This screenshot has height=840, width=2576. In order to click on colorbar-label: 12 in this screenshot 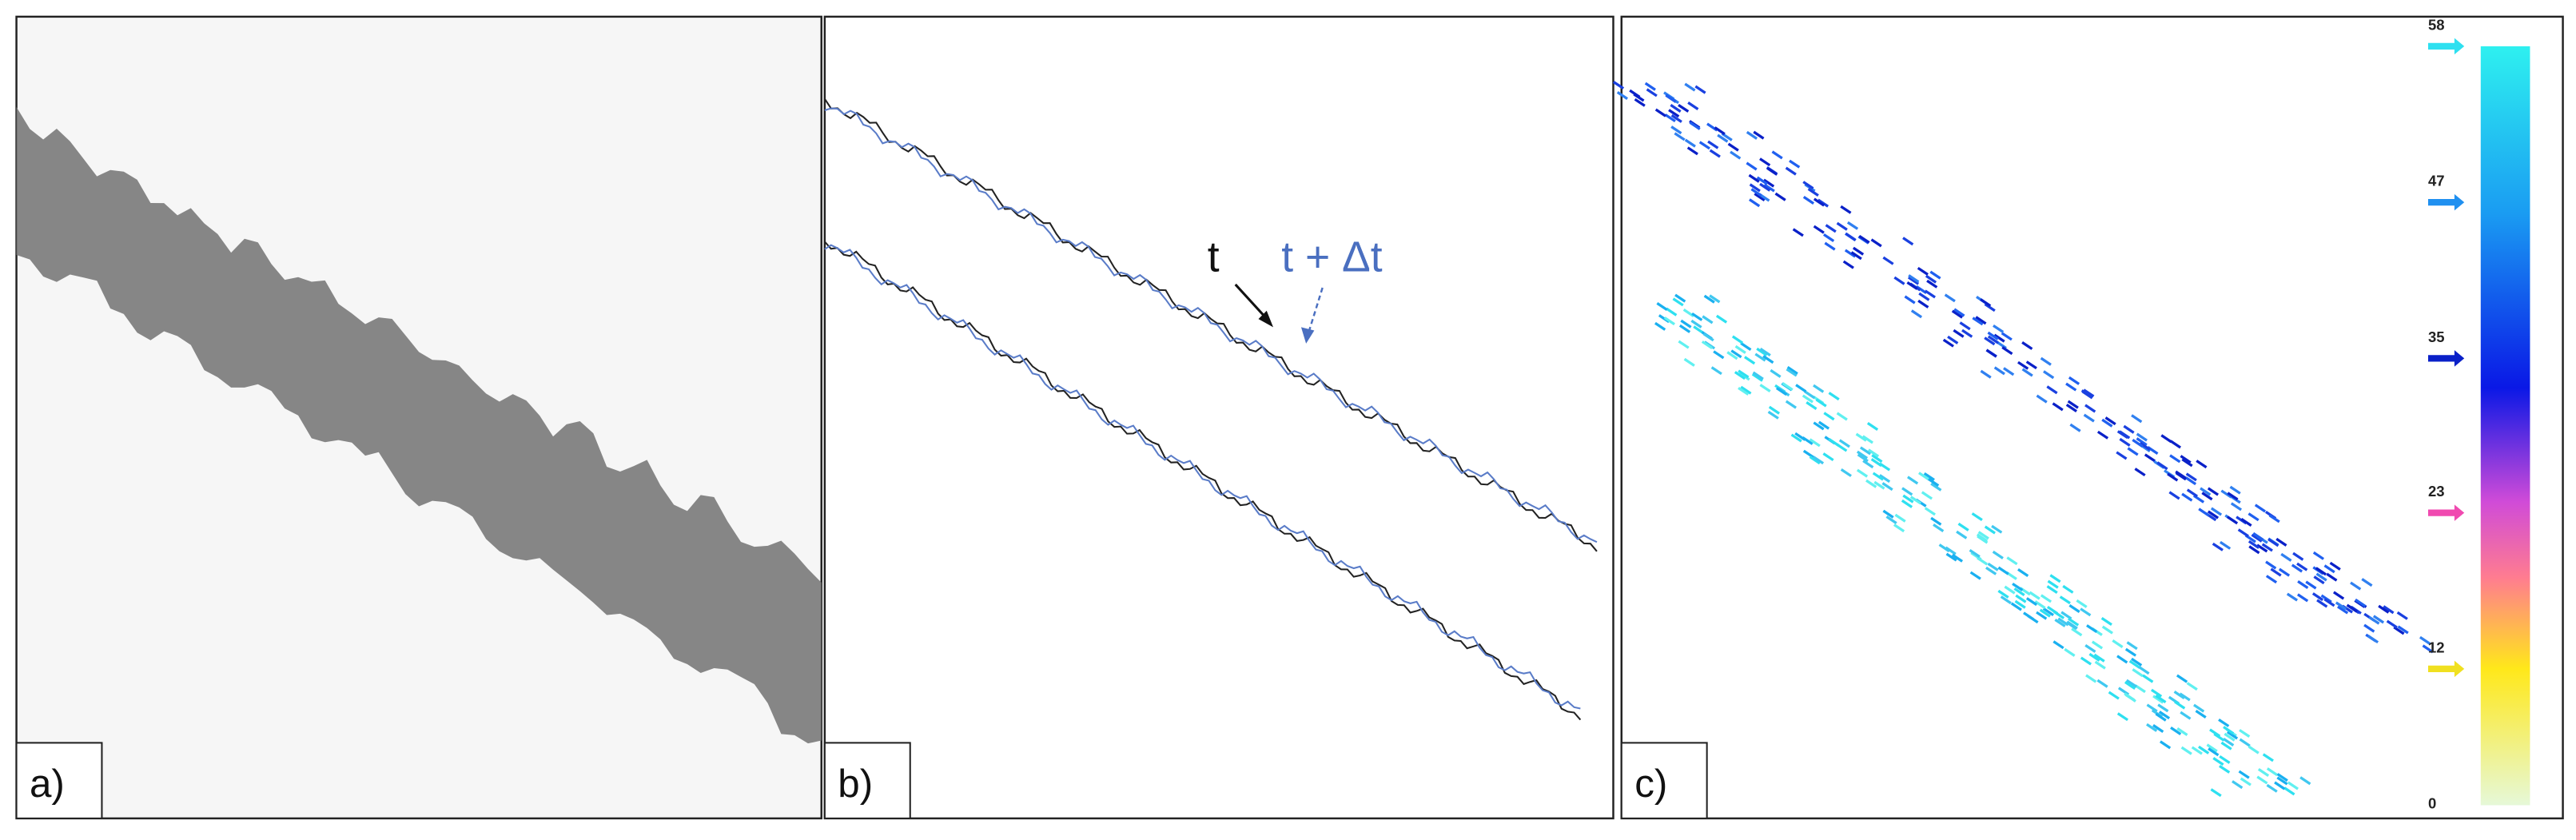, I will do `click(2436, 647)`.